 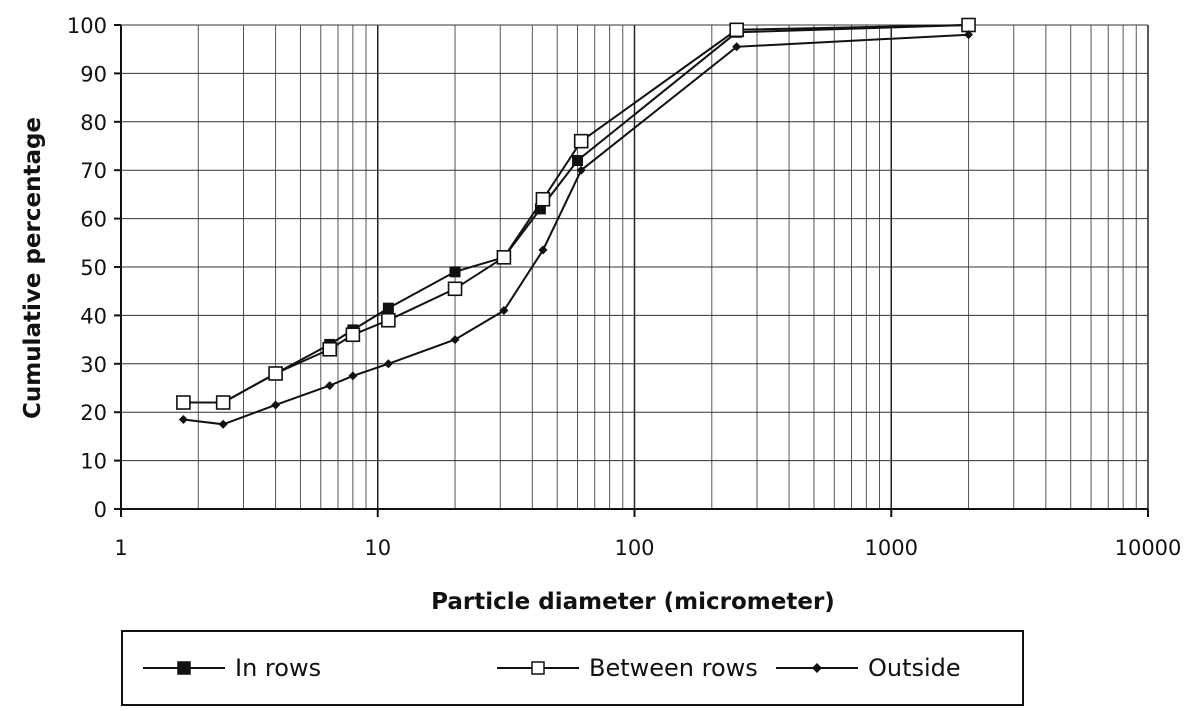 I want to click on x-tick-label: 100, so click(x=634, y=548).